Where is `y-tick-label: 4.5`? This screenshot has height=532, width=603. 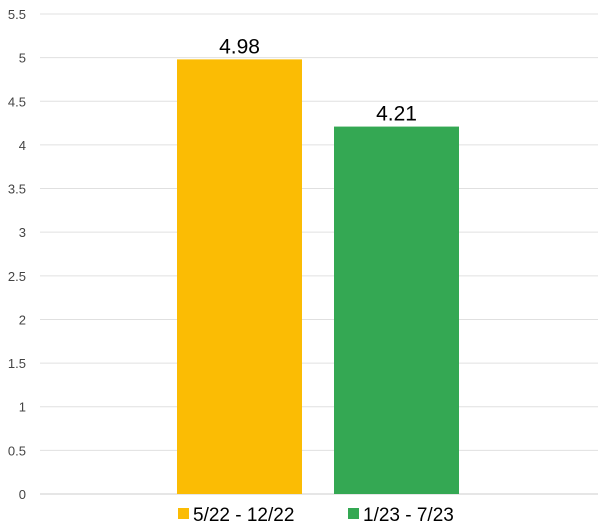
y-tick-label: 4.5 is located at coordinates (17, 101).